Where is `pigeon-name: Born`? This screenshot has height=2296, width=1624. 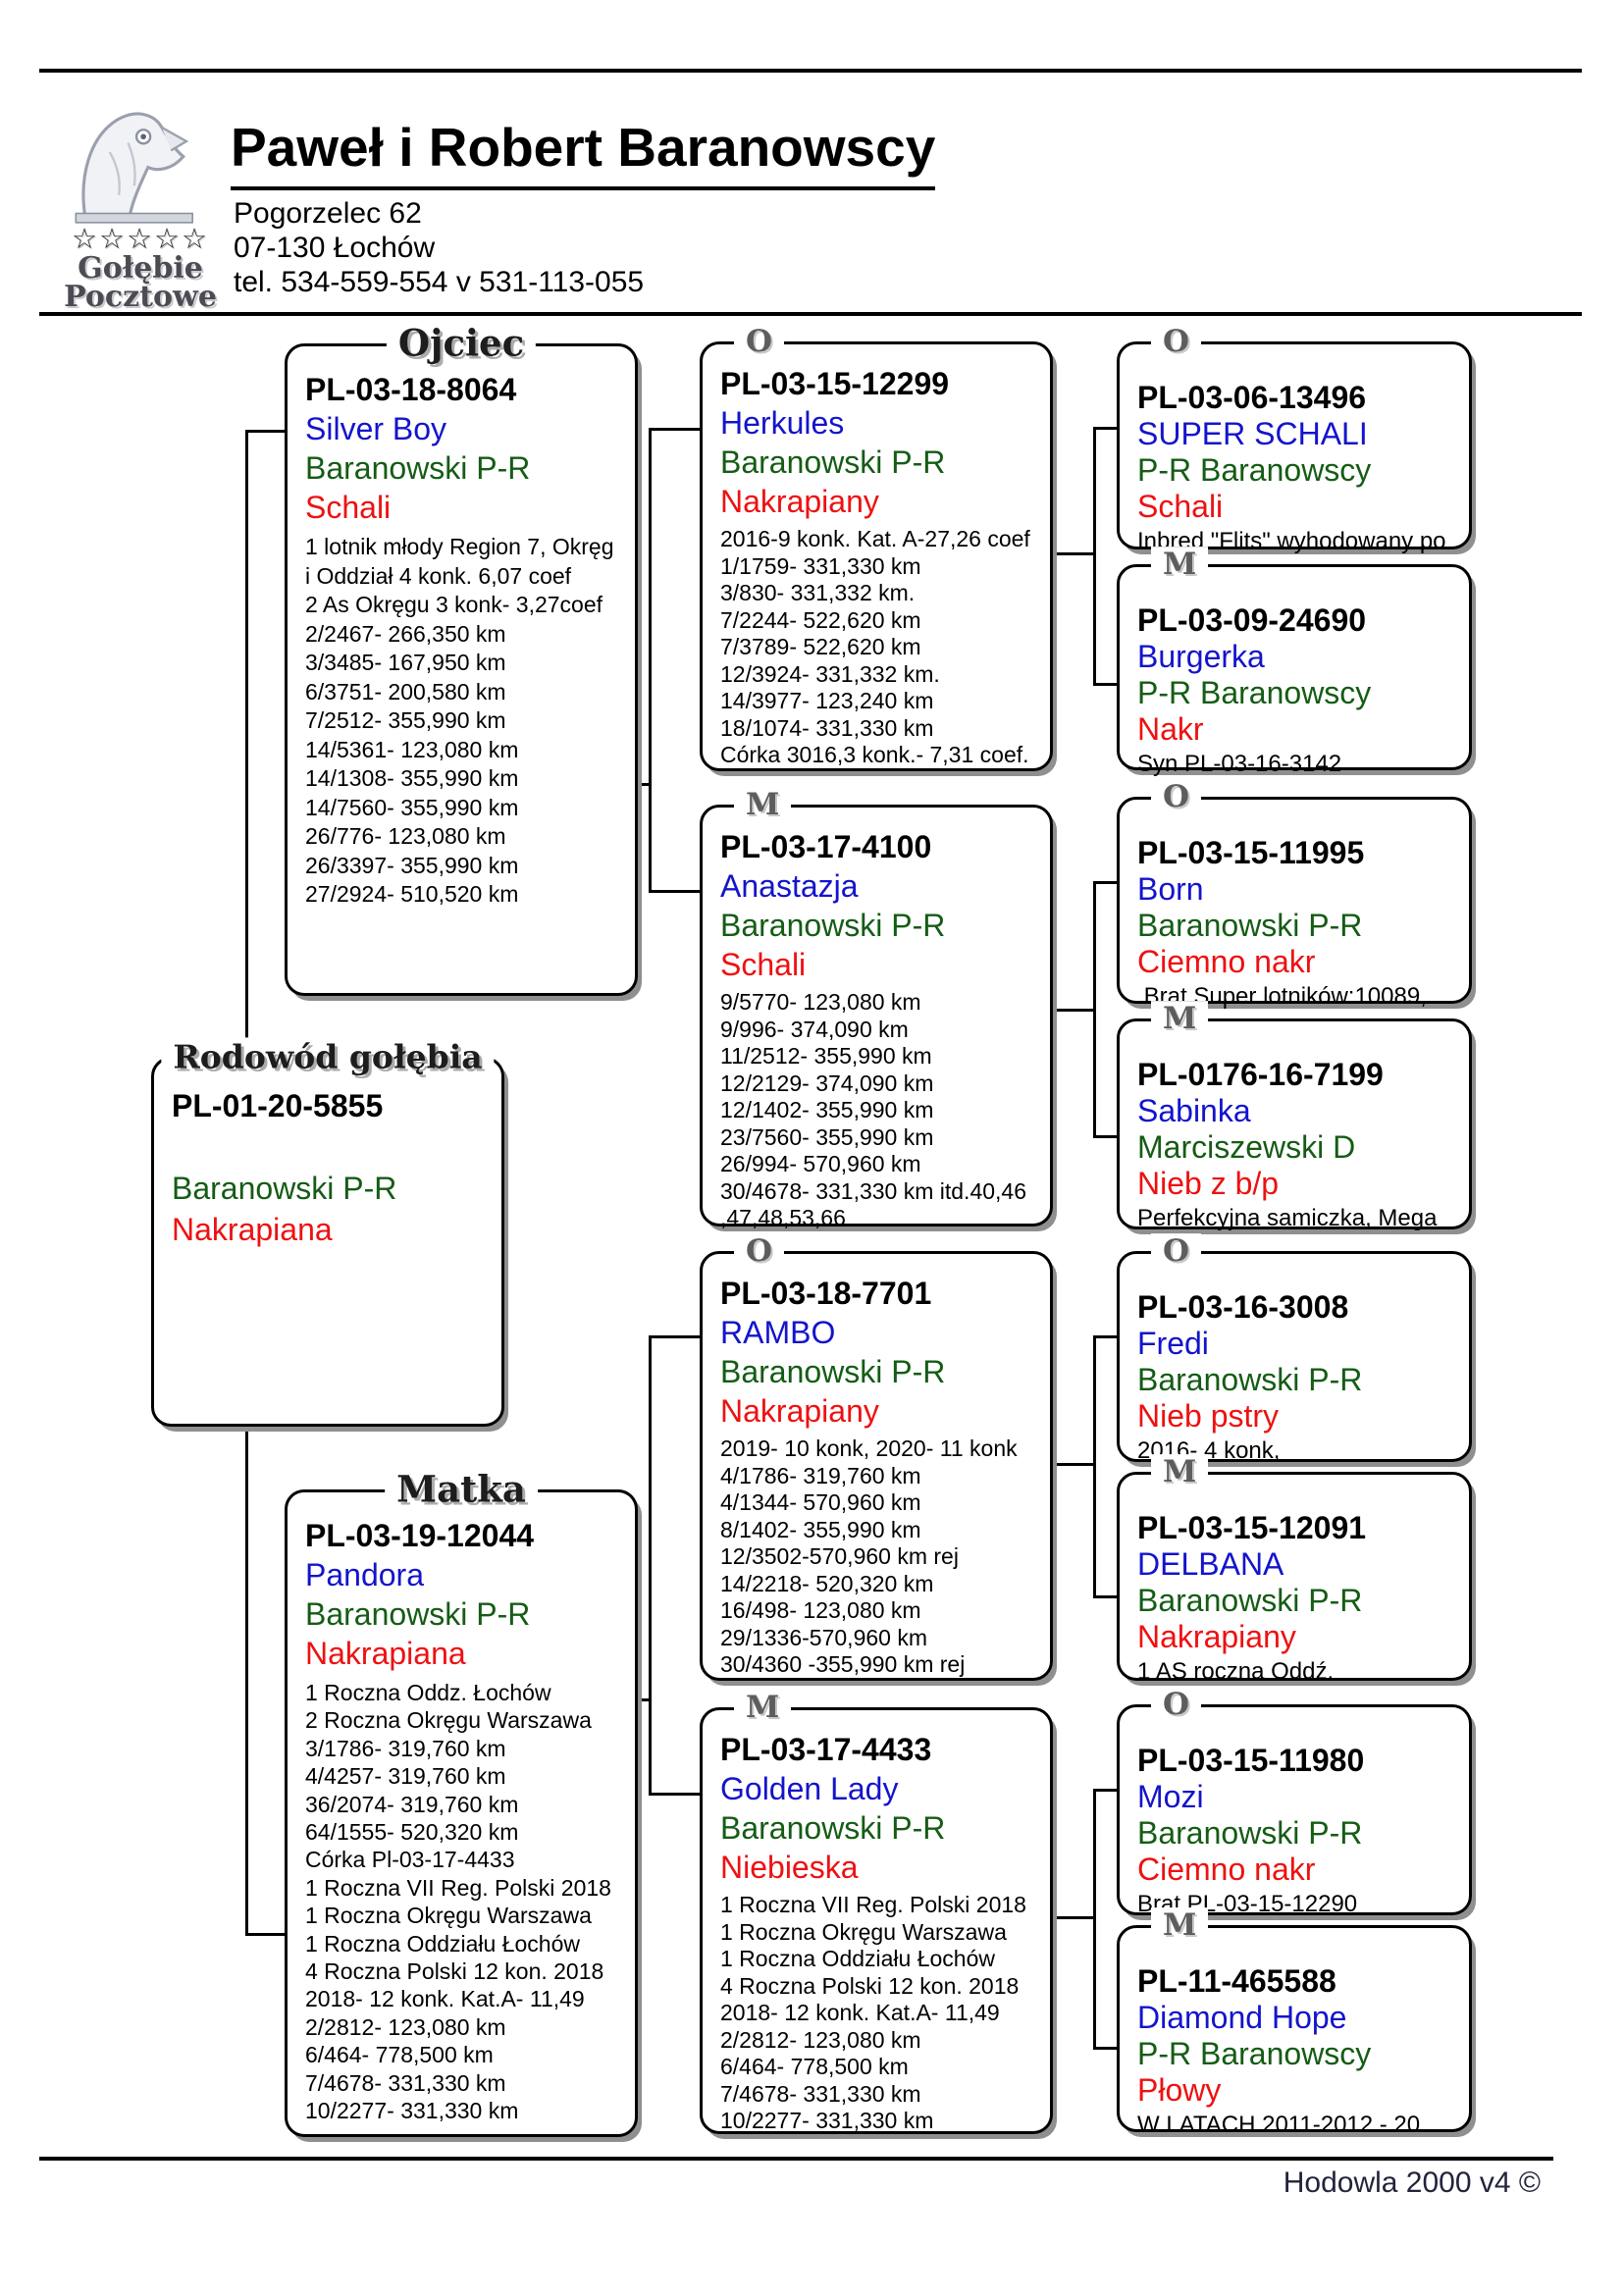 pigeon-name: Born is located at coordinates (1170, 889).